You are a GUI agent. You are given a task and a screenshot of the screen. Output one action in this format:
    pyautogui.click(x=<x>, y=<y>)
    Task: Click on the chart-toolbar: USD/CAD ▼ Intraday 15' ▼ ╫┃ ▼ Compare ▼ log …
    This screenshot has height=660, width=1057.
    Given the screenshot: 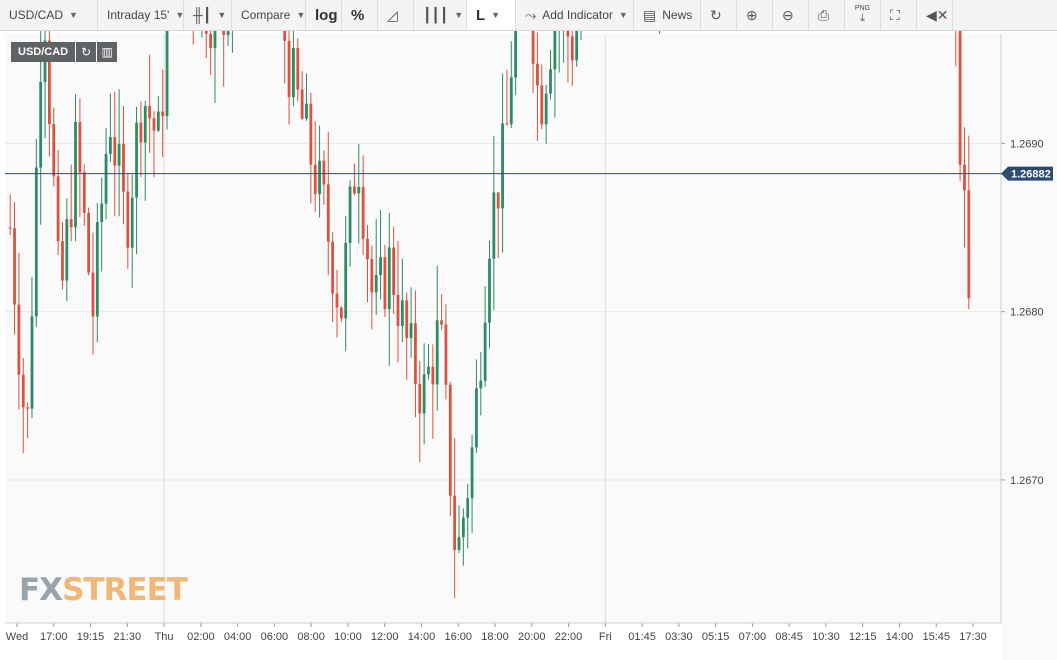 What is the action you would take?
    pyautogui.click(x=528, y=15)
    